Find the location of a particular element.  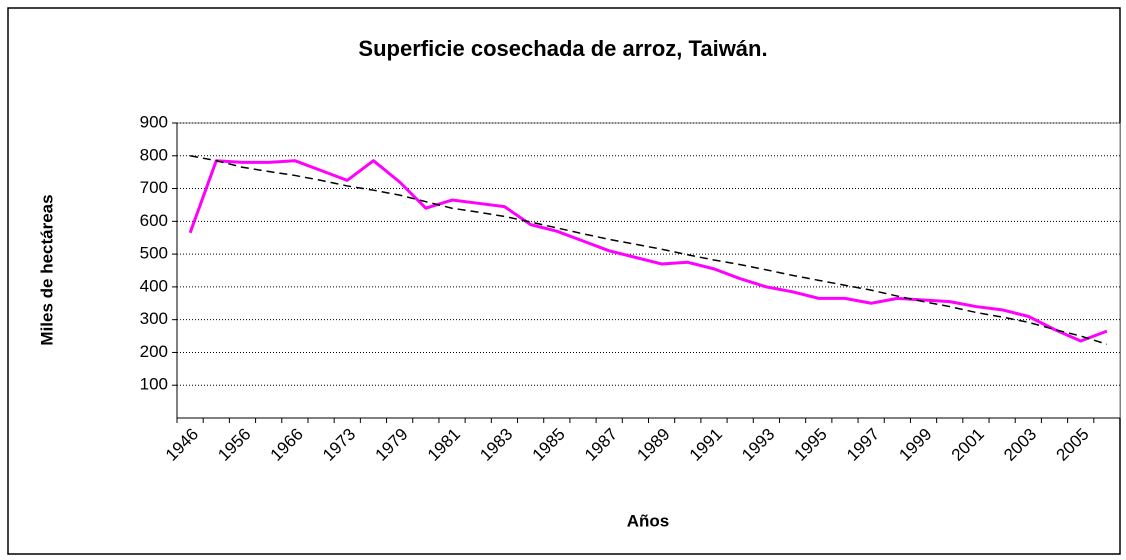

y-tick-label: 300 is located at coordinates (154, 318).